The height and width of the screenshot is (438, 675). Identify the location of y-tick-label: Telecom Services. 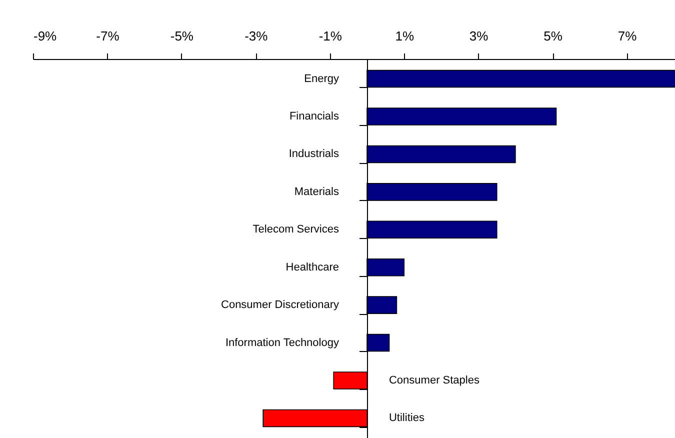
(296, 230).